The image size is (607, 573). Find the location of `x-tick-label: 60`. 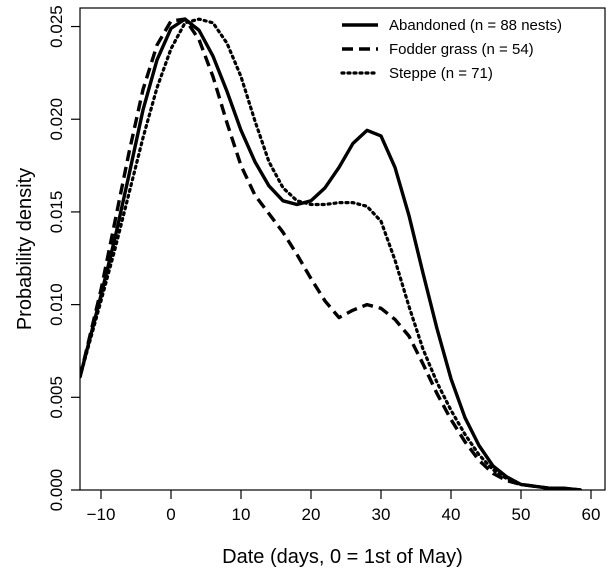

x-tick-label: 60 is located at coordinates (591, 514).